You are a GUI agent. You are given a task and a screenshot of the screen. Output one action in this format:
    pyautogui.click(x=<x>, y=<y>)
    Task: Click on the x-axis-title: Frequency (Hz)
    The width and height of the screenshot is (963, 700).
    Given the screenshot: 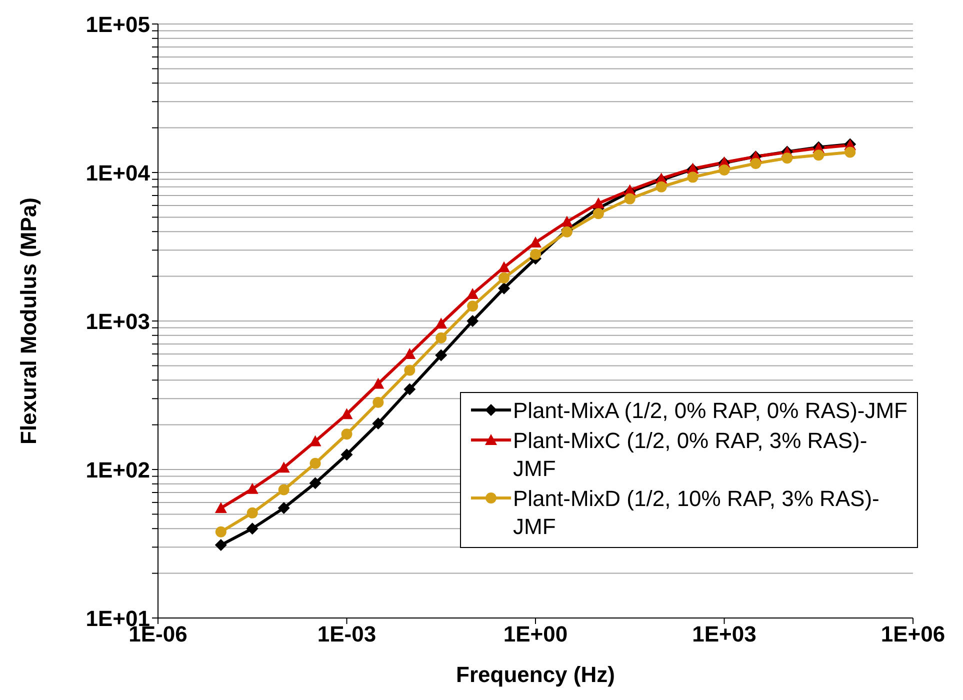 What is the action you would take?
    pyautogui.click(x=535, y=674)
    